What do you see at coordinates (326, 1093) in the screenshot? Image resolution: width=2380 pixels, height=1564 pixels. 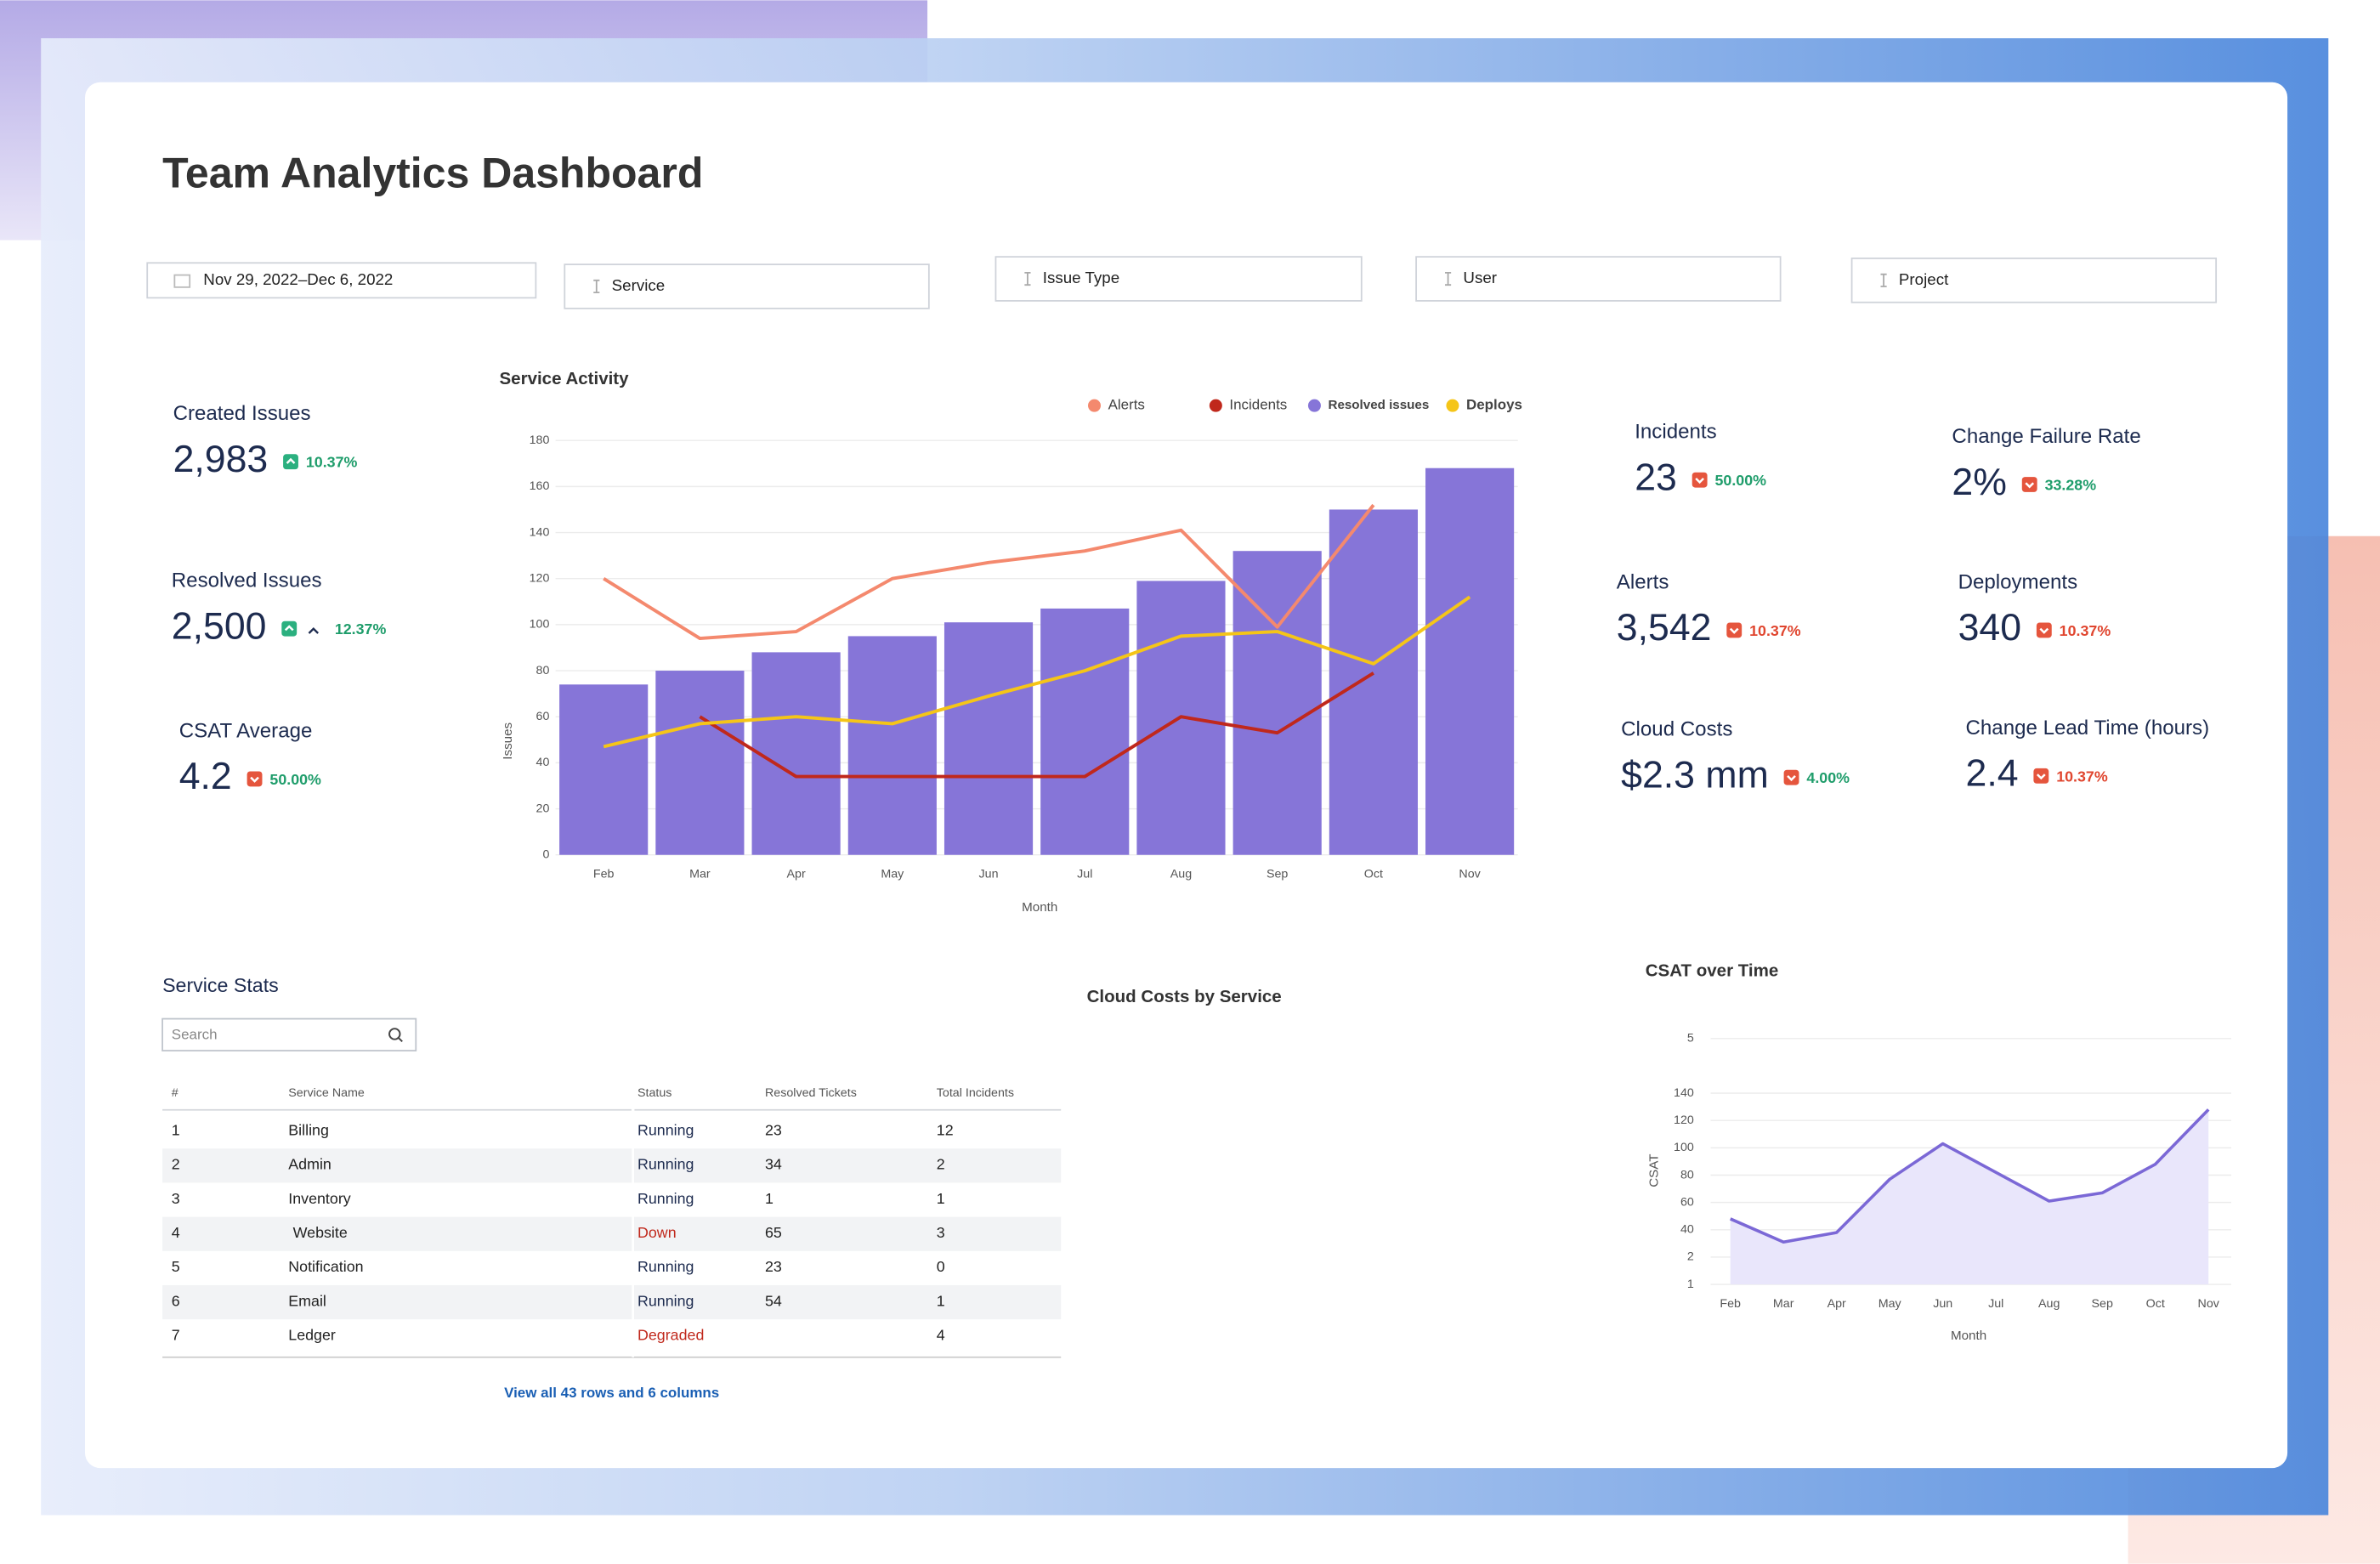 I see `column-header: Service Name` at bounding box center [326, 1093].